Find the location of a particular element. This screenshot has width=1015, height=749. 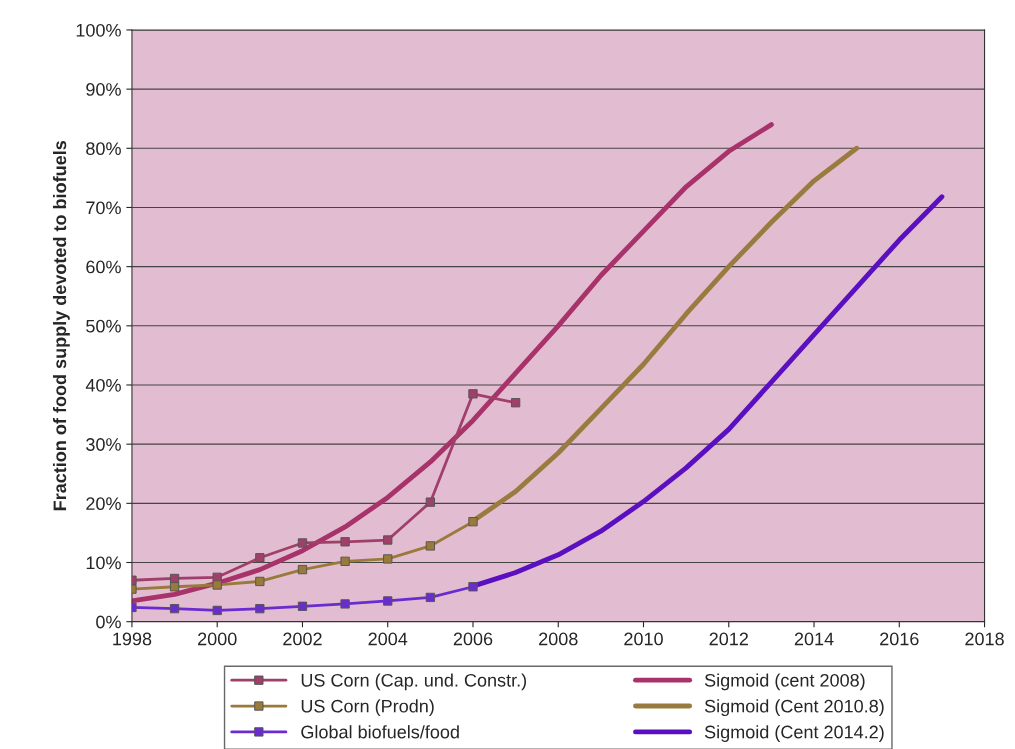

y-tick-label: 100% is located at coordinates (98, 30).